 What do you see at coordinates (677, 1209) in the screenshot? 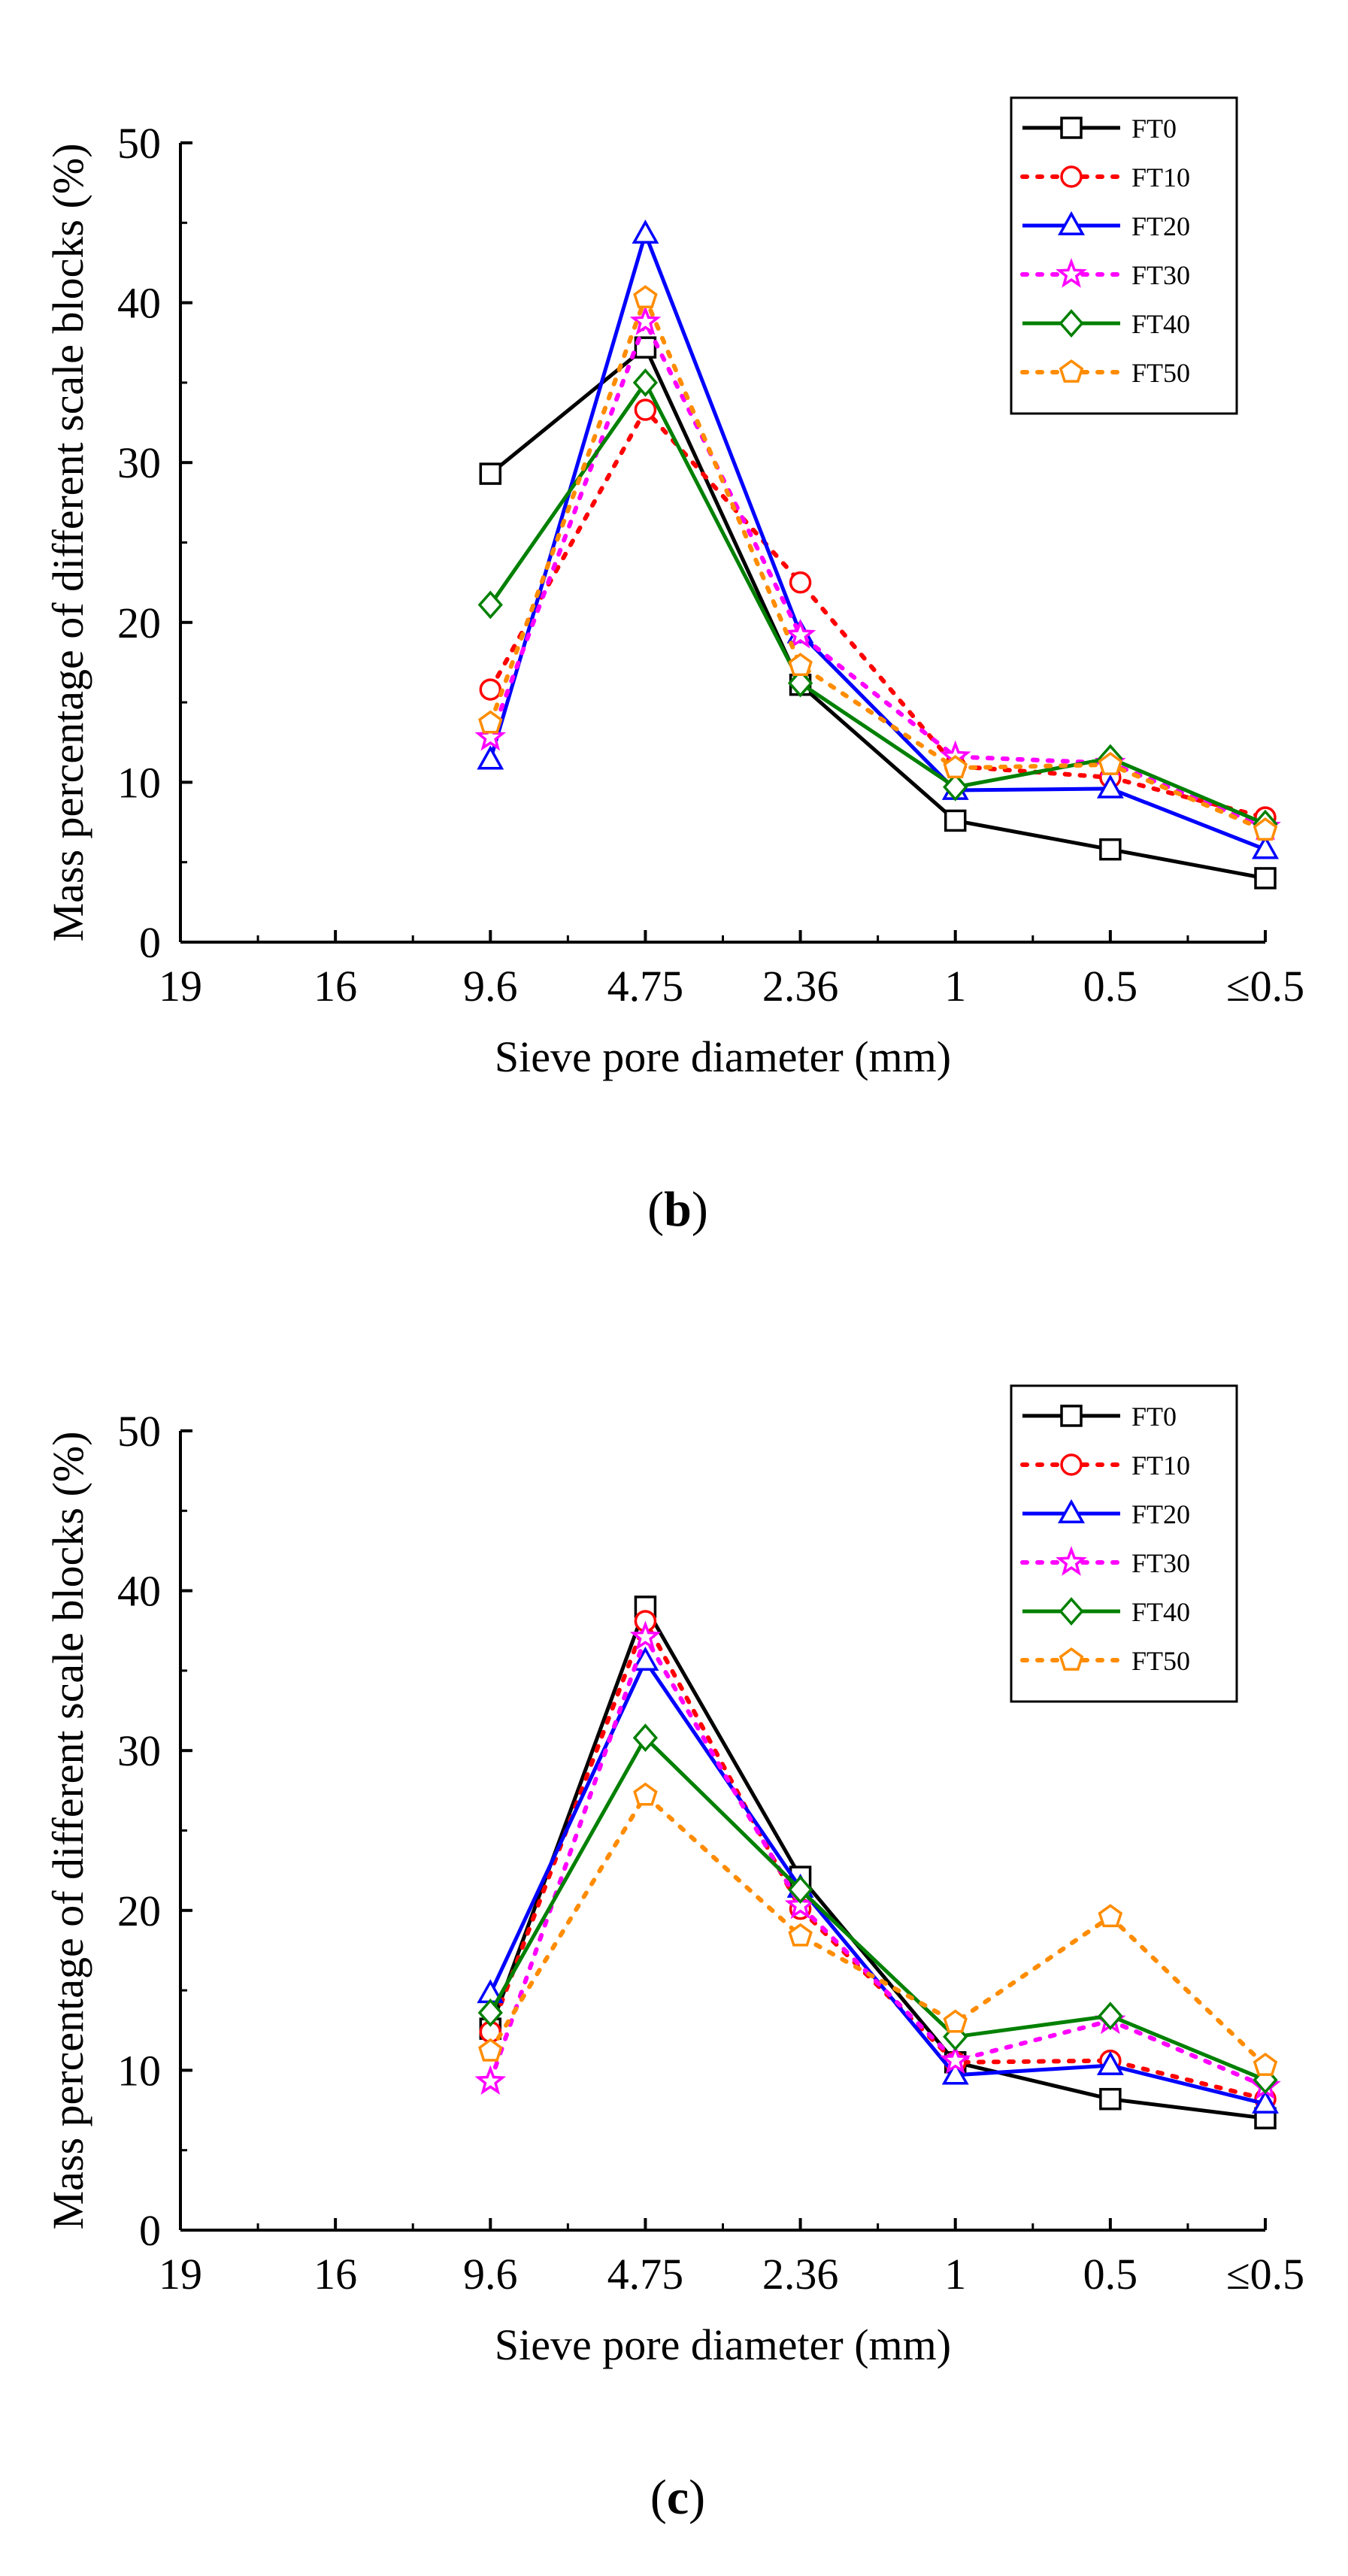
I see `panel-label: (b)` at bounding box center [677, 1209].